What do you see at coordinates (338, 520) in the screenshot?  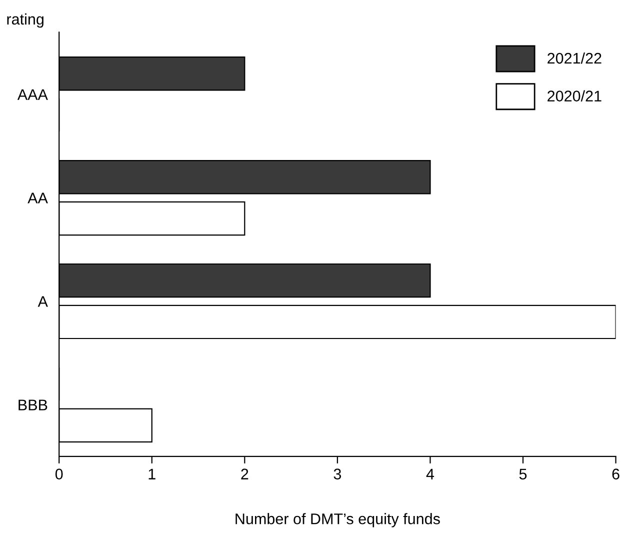 I see `x-axis-title: Number of DMT’s equity funds` at bounding box center [338, 520].